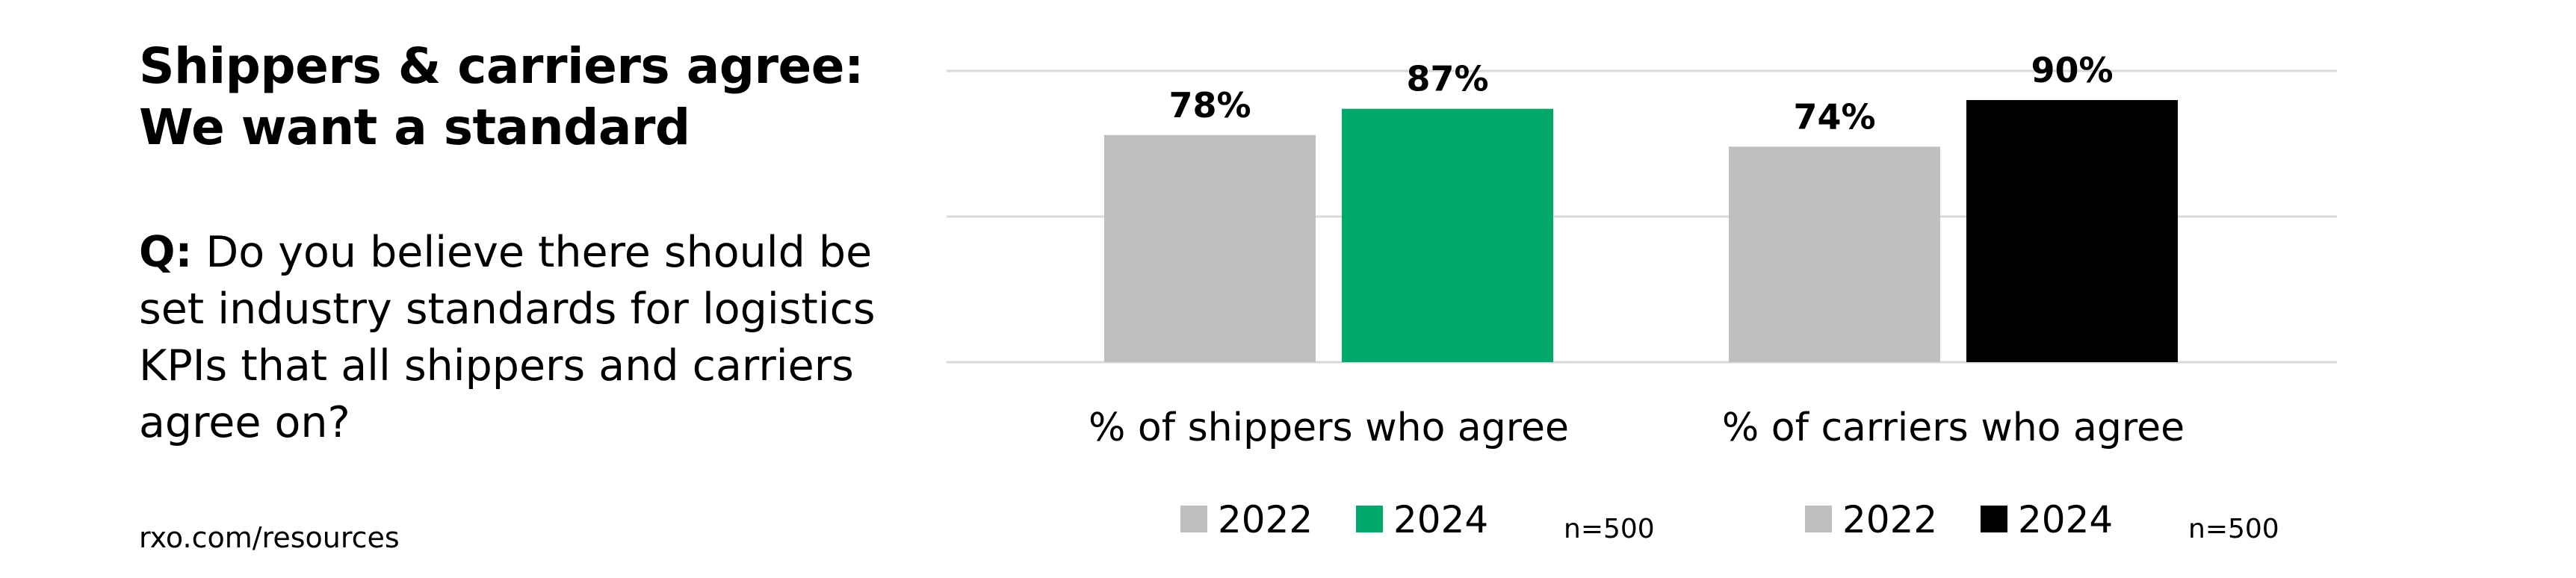  Describe the element at coordinates (269, 537) in the screenshot. I see `source-link: rxo.com/resources` at that location.